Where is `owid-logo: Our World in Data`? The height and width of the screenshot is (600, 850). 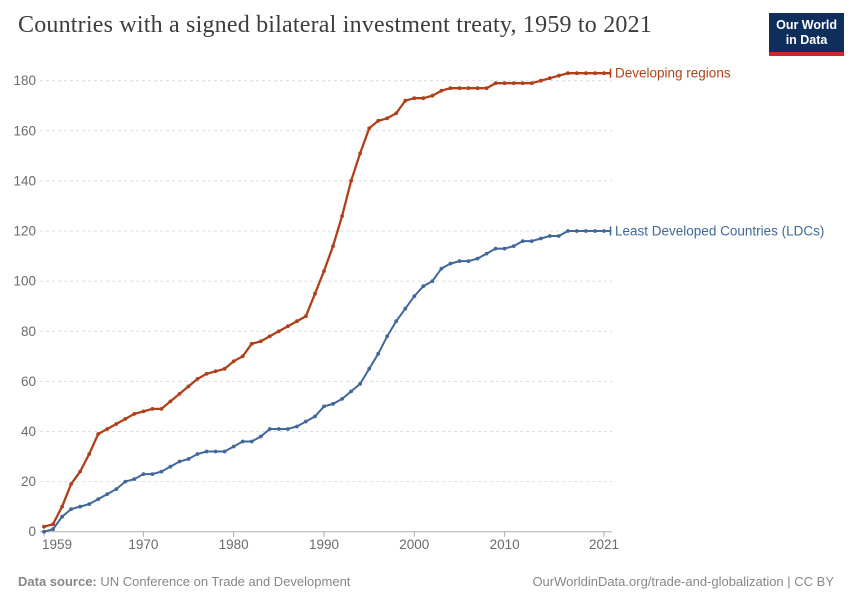 owid-logo: Our World in Data is located at coordinates (806, 34).